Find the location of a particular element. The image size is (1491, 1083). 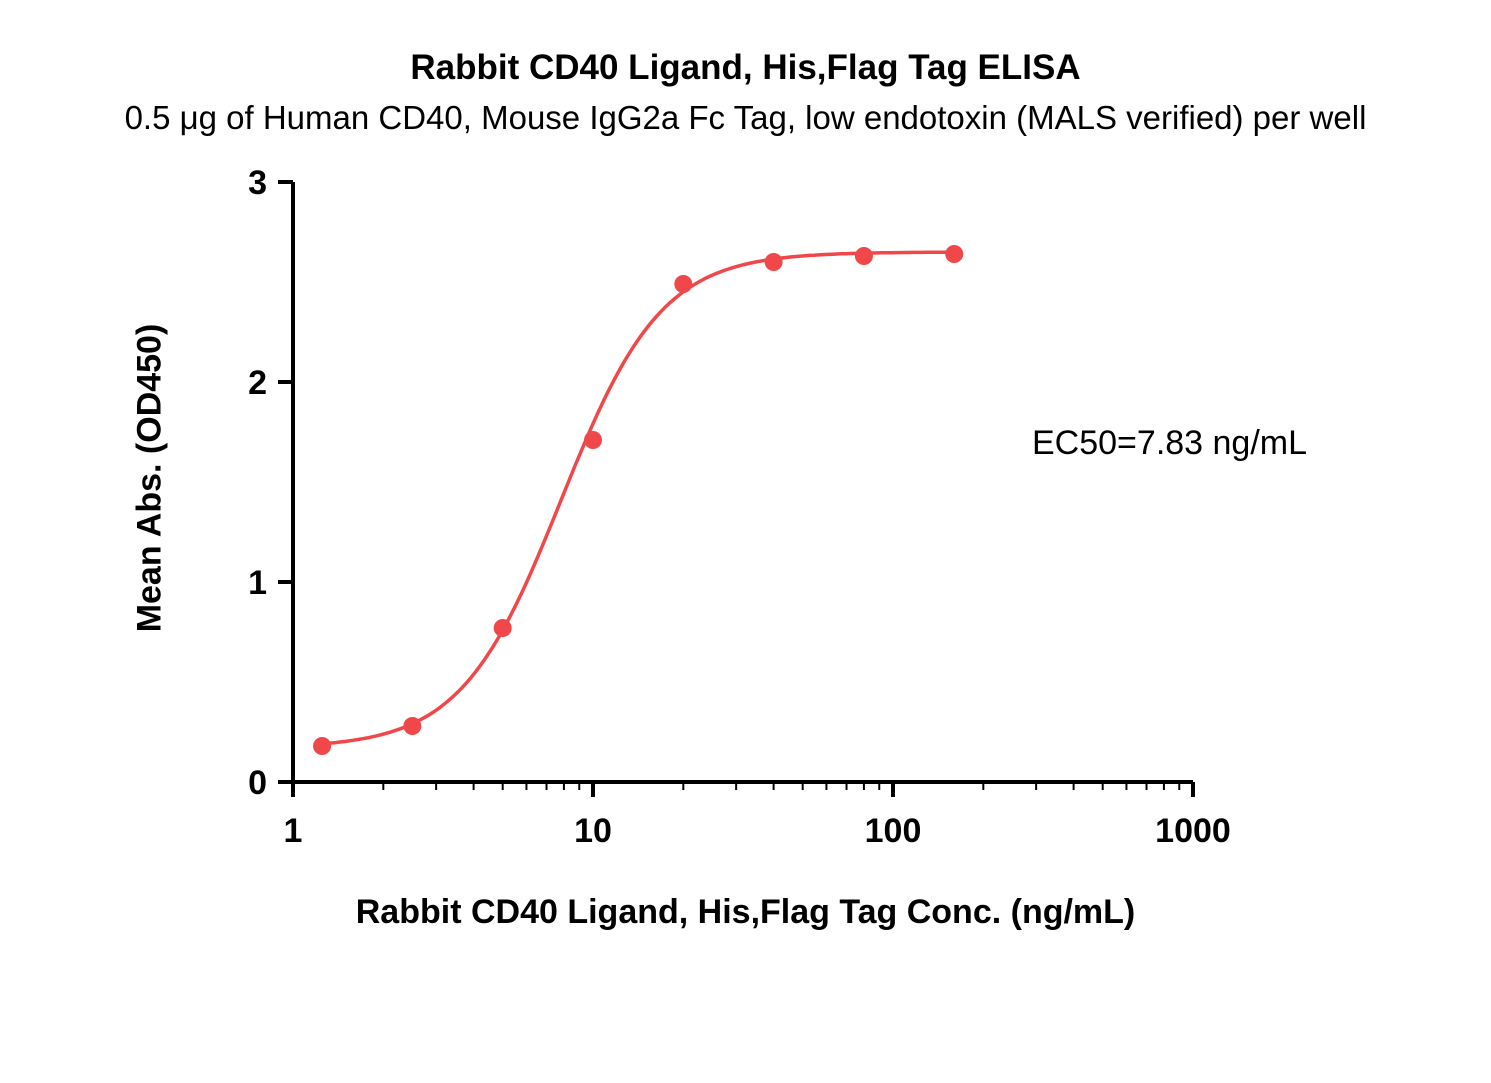

x-tick-label: 100 is located at coordinates (893, 831).